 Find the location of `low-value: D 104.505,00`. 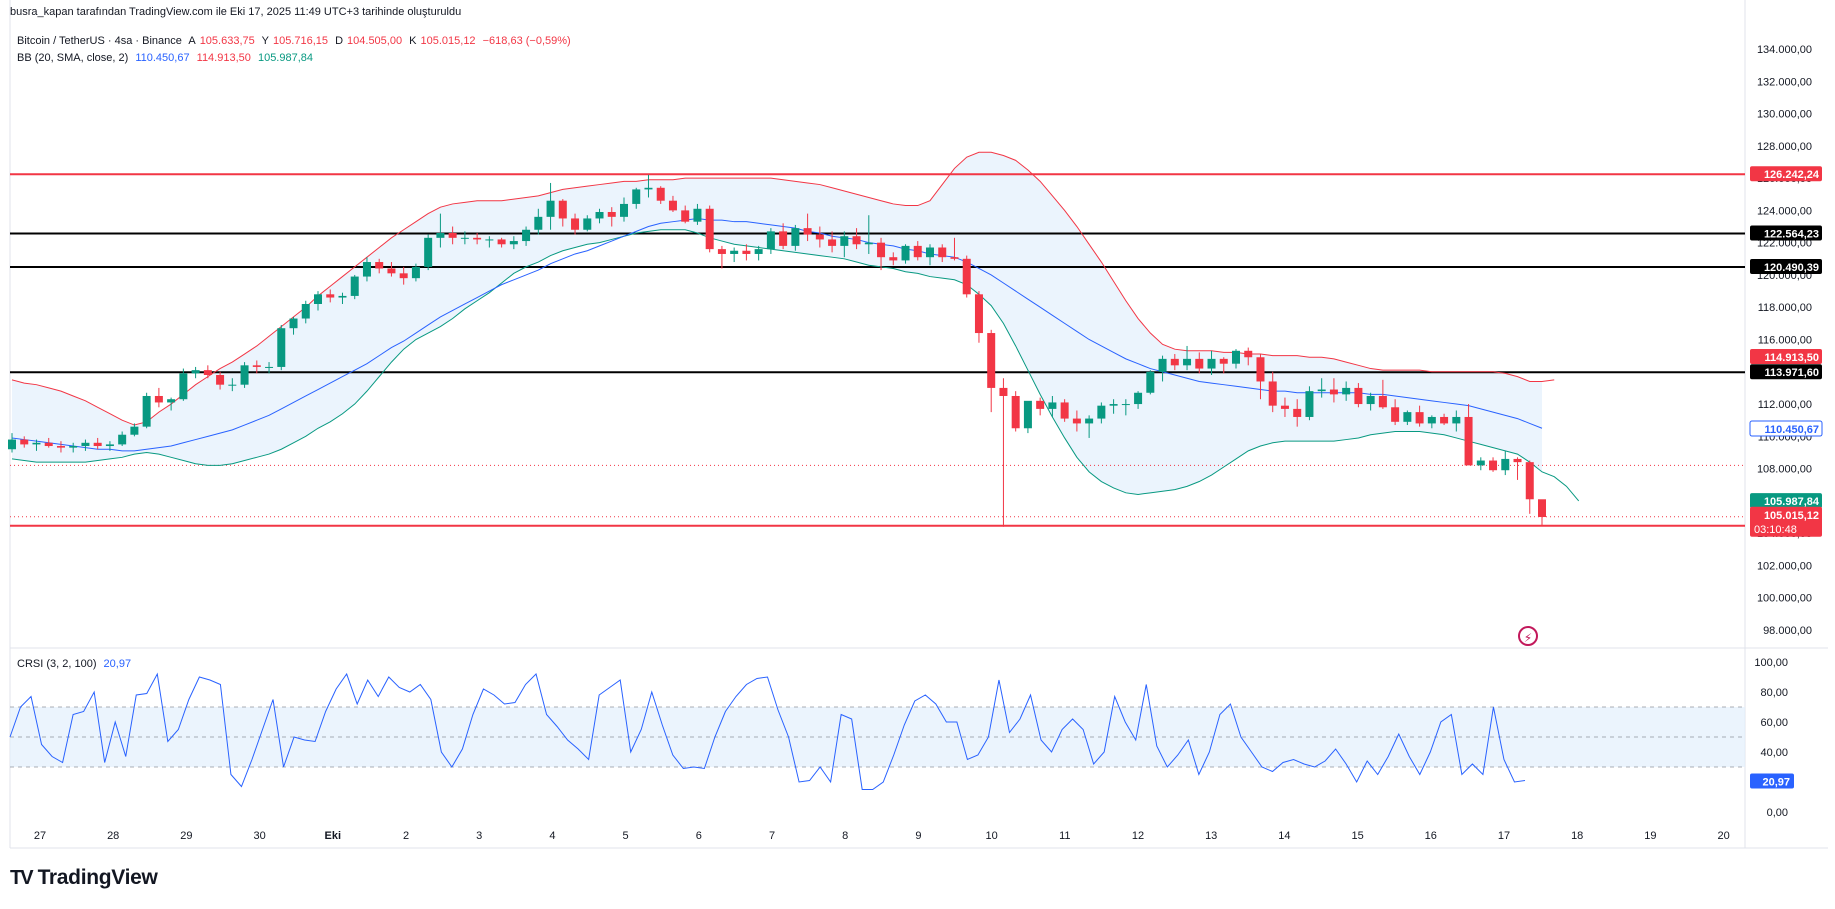

low-value: D 104.505,00 is located at coordinates (369, 41).